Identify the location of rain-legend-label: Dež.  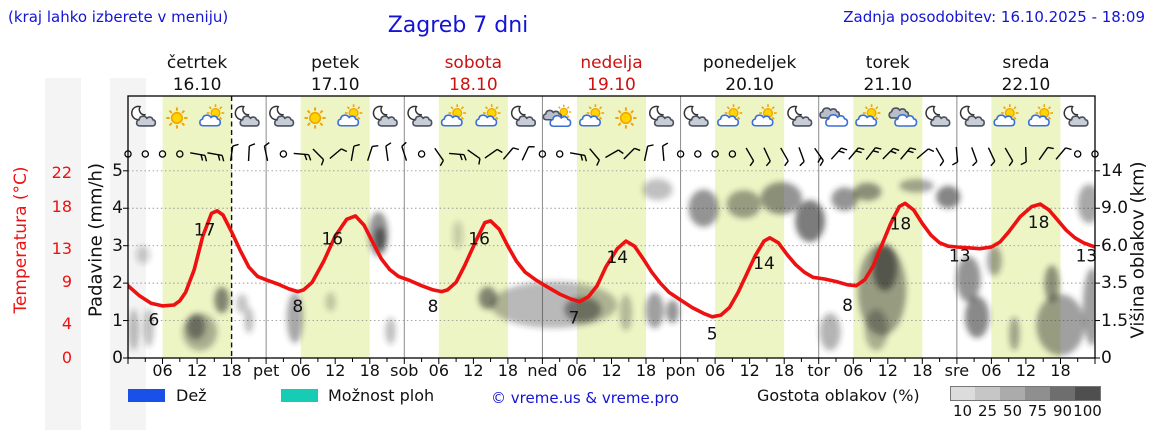
(191, 395).